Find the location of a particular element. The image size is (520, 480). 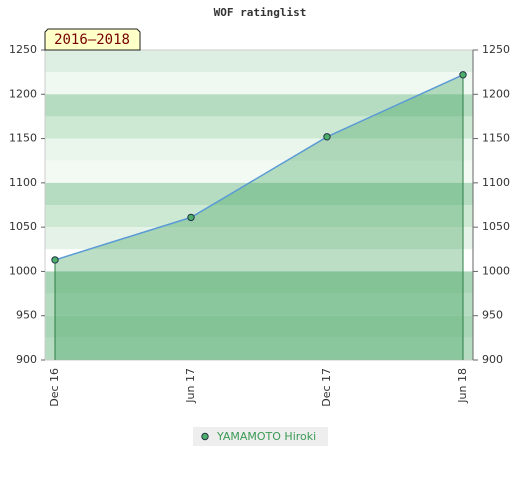

x-tick-label: Dec 17 is located at coordinates (326, 387).